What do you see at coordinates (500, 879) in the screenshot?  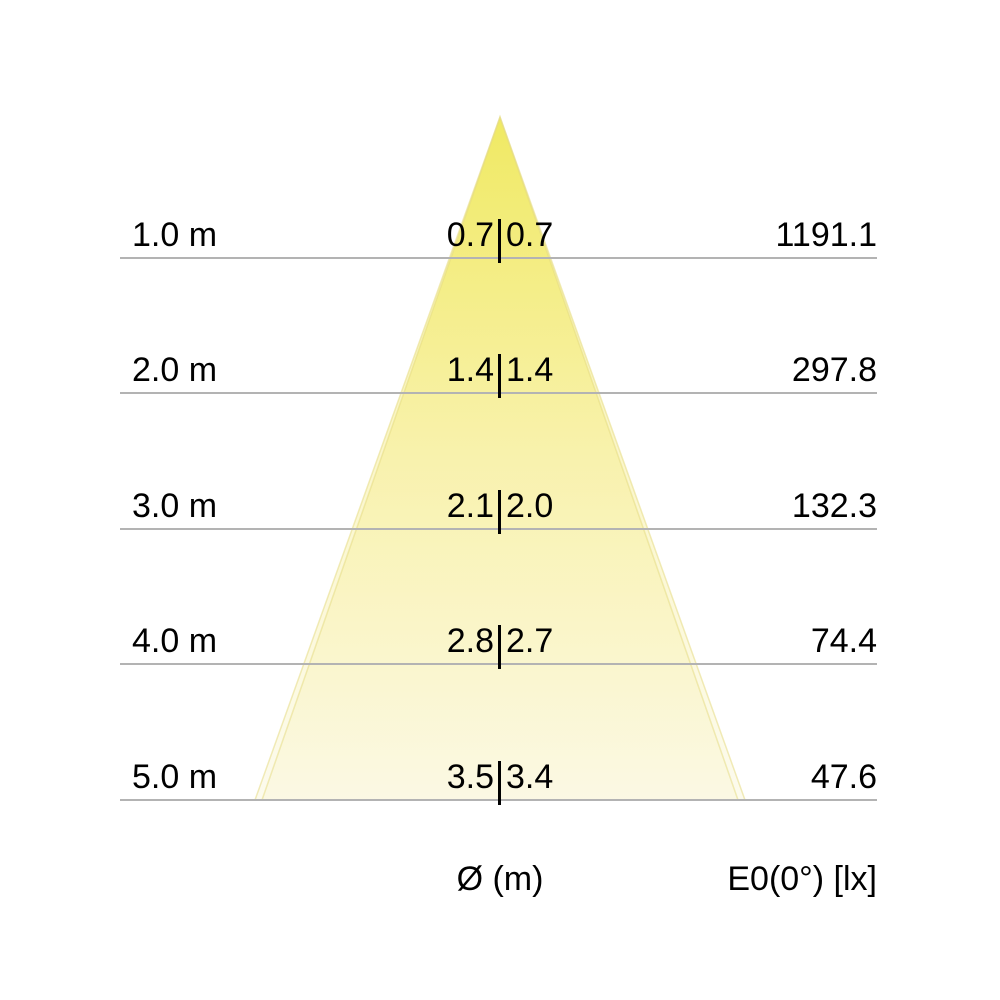 I see `diameter-axis-label: Ø (m)` at bounding box center [500, 879].